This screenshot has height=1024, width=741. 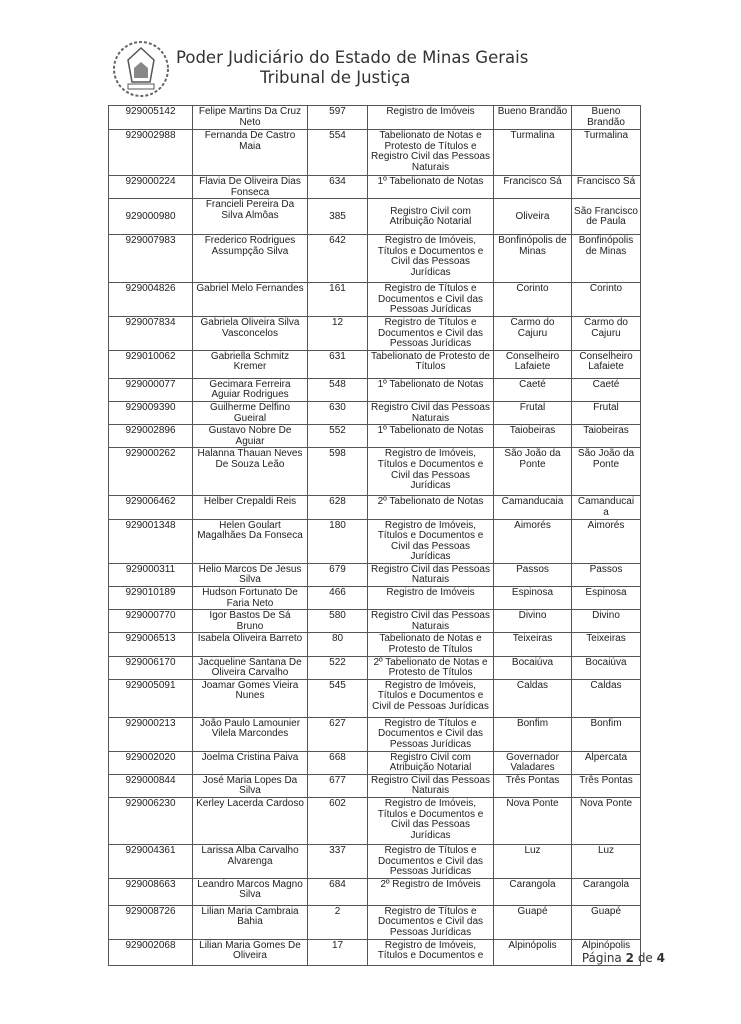 I want to click on name-cell: Francieli Pereira Da Silva Almôas, so click(x=250, y=217).